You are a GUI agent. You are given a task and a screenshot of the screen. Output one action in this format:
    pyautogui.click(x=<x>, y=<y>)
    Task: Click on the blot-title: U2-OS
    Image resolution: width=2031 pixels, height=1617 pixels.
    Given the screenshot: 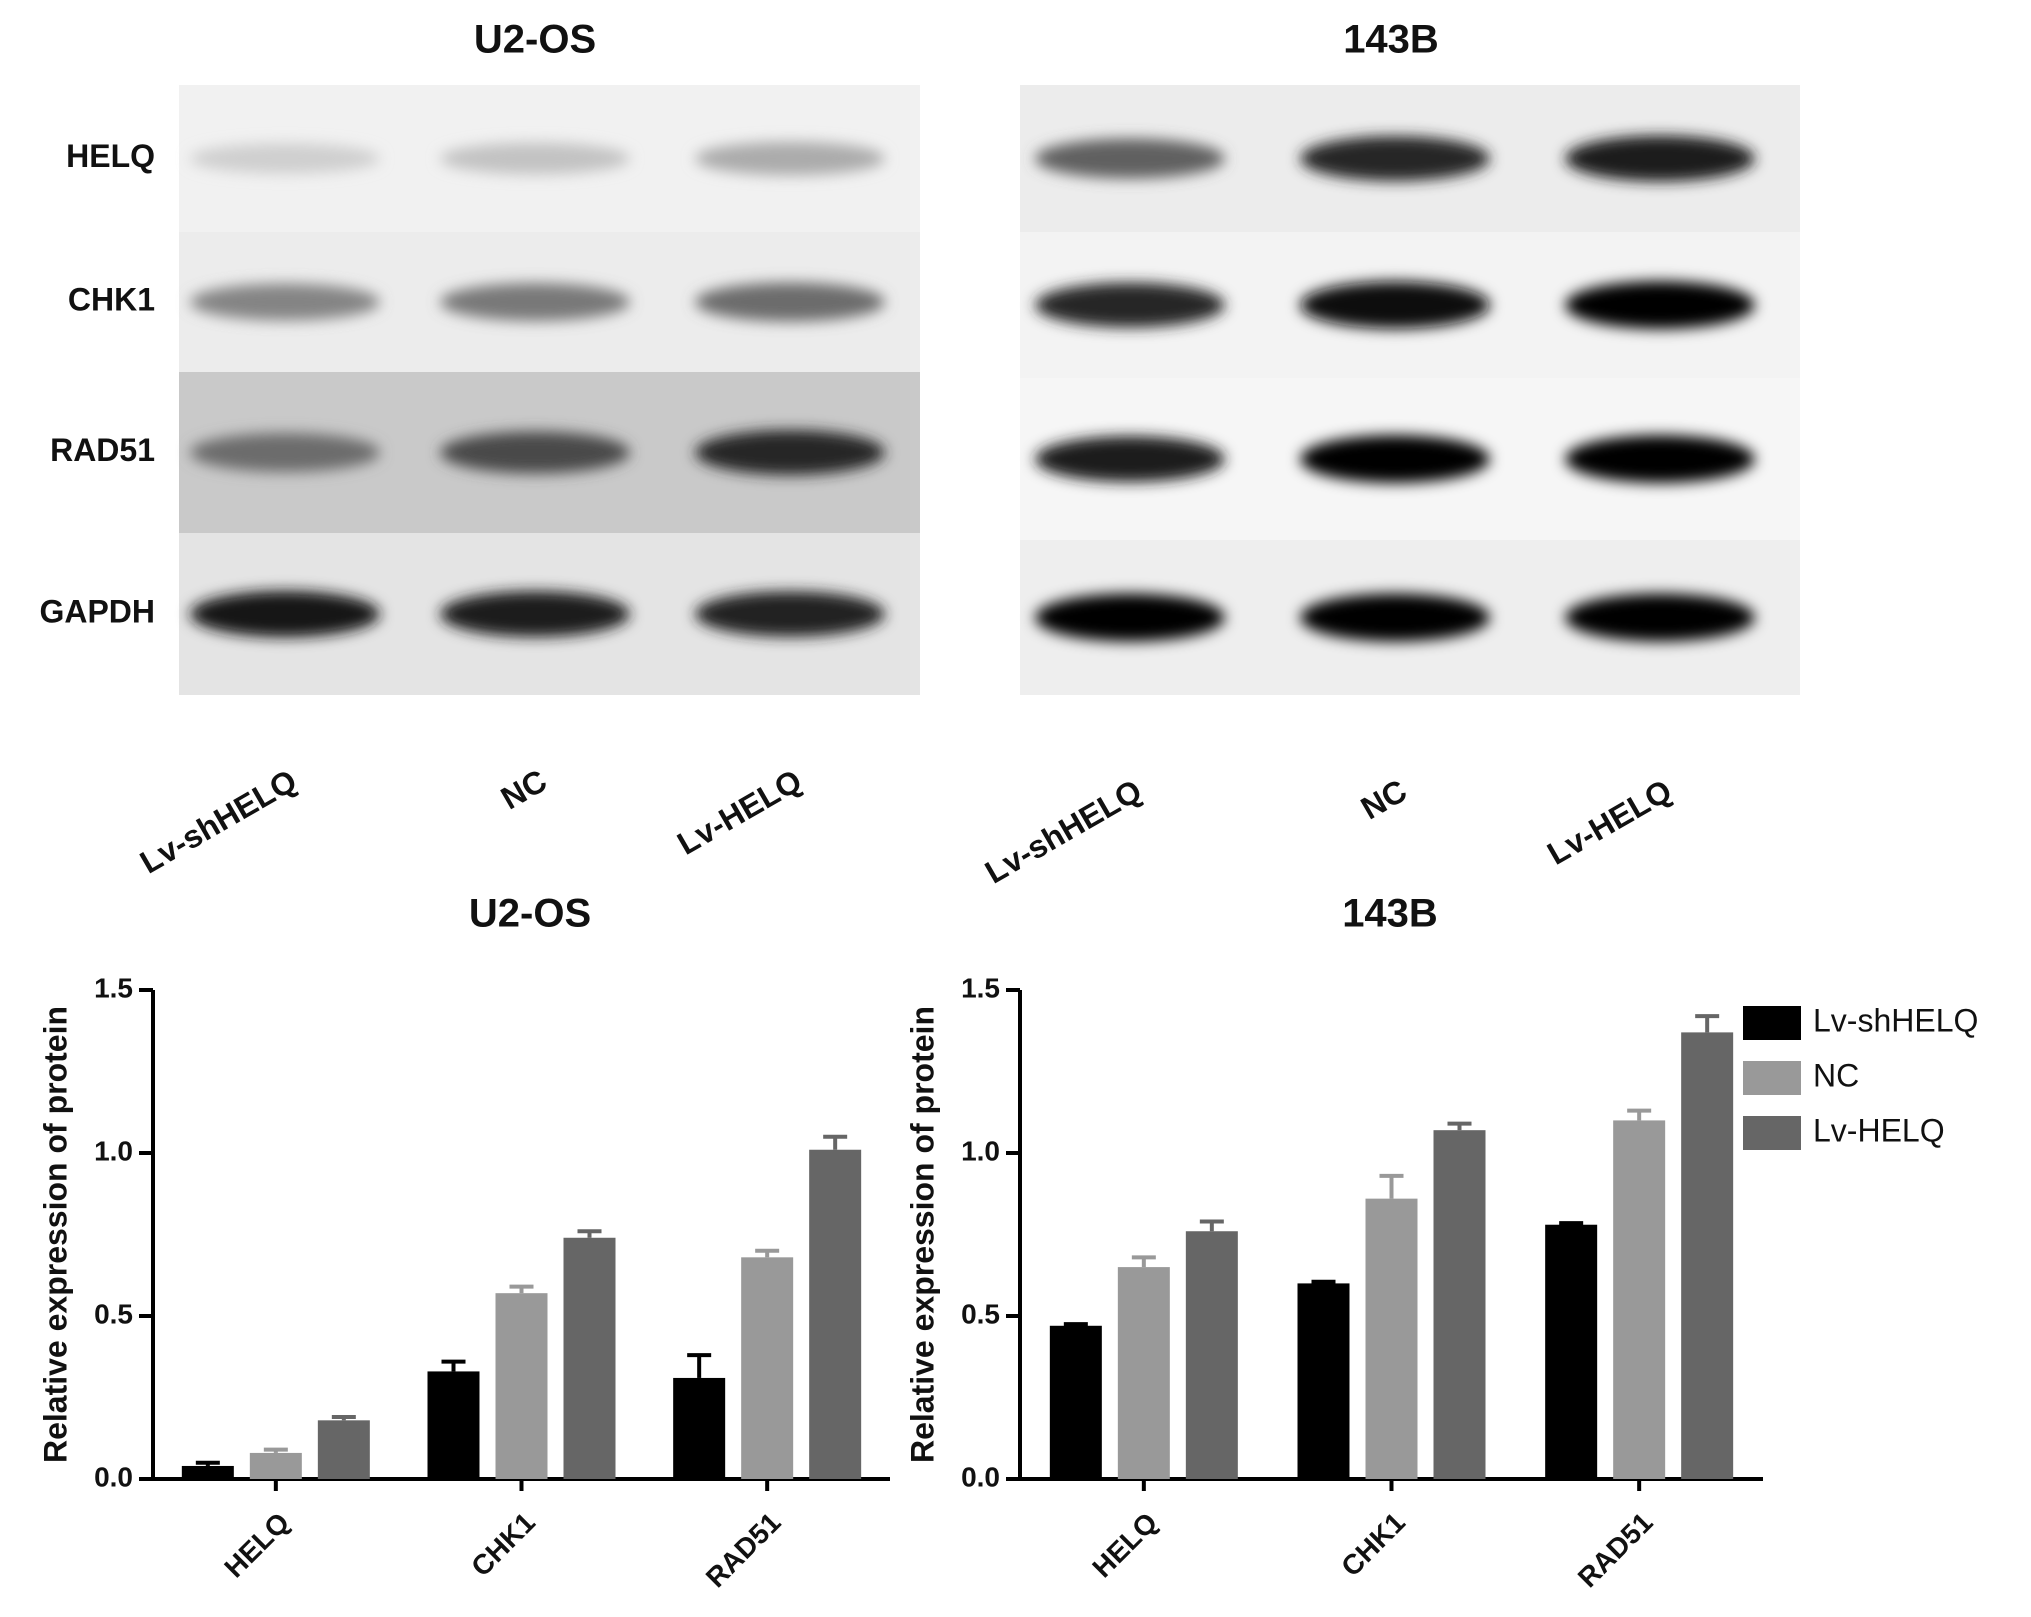 What is the action you would take?
    pyautogui.click(x=535, y=40)
    